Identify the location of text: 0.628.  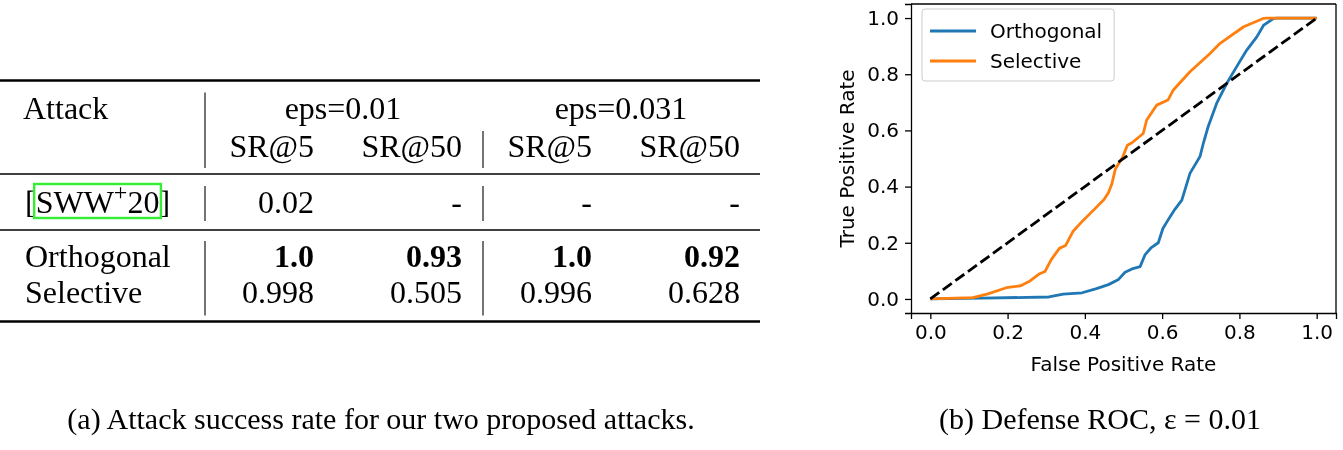
(704, 292).